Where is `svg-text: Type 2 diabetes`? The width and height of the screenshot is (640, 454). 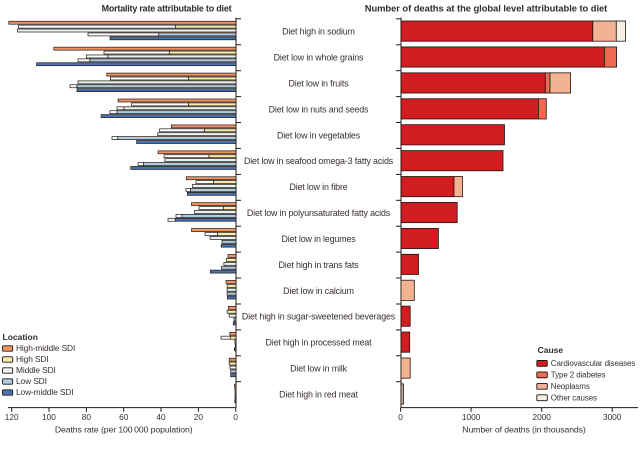
svg-text: Type 2 diabetes is located at coordinates (578, 375).